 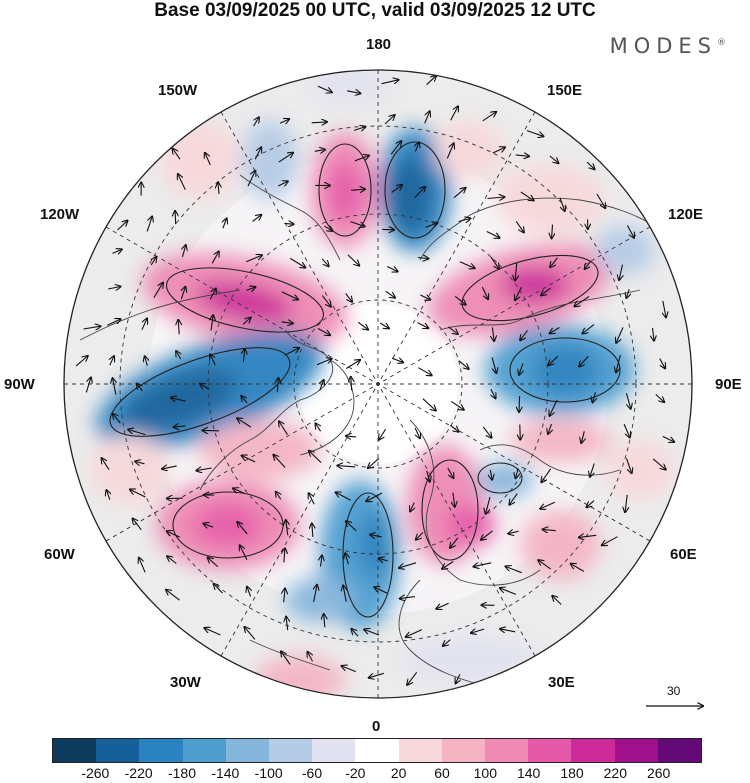 What do you see at coordinates (178, 90) in the screenshot?
I see `lon-label-150w: 150W` at bounding box center [178, 90].